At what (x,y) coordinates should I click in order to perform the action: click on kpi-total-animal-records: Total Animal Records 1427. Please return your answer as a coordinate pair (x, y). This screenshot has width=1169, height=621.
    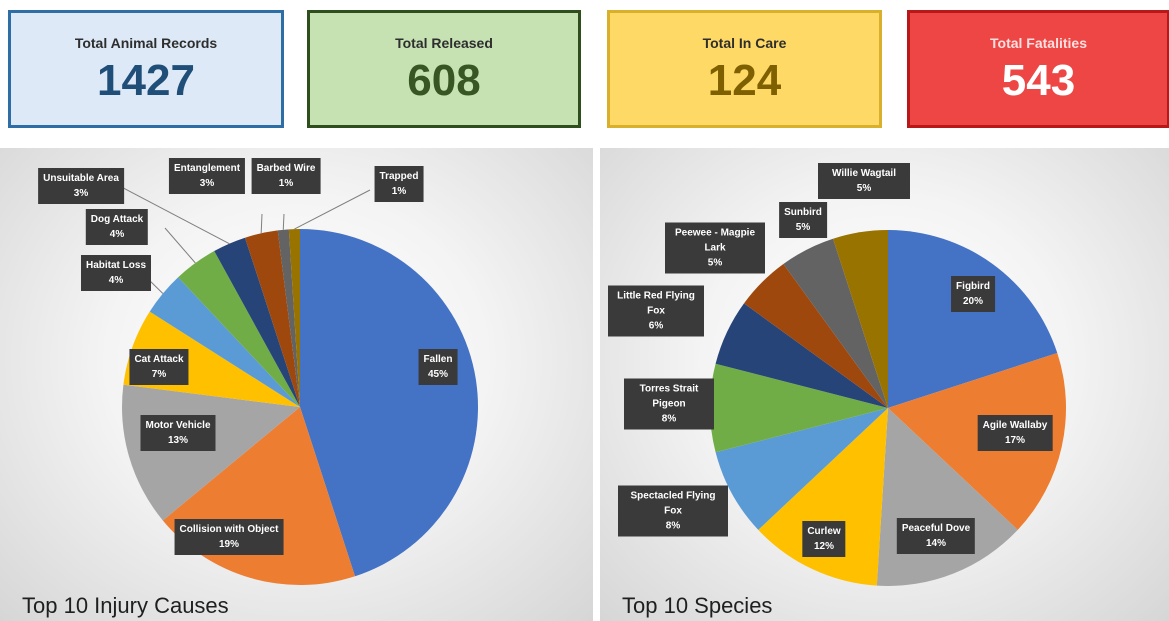
    Looking at the image, I should click on (146, 69).